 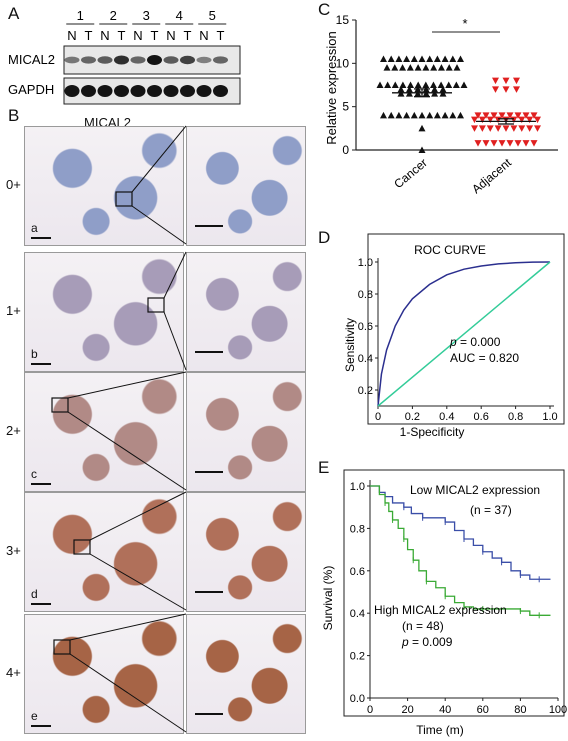 What do you see at coordinates (558, 710) in the screenshot?
I see `survival-xtick: 100` at bounding box center [558, 710].